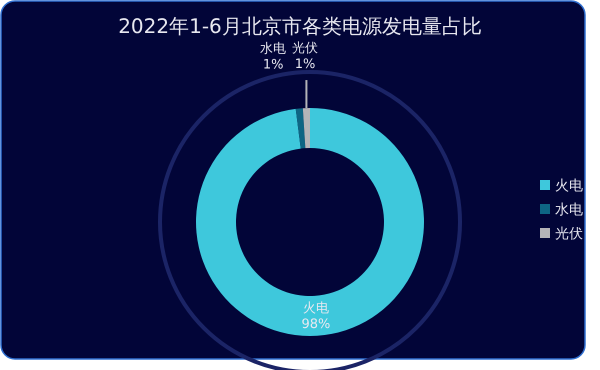 The height and width of the screenshot is (370, 600). Describe the element at coordinates (315, 324) in the screenshot. I see `data-label: 98%` at that location.